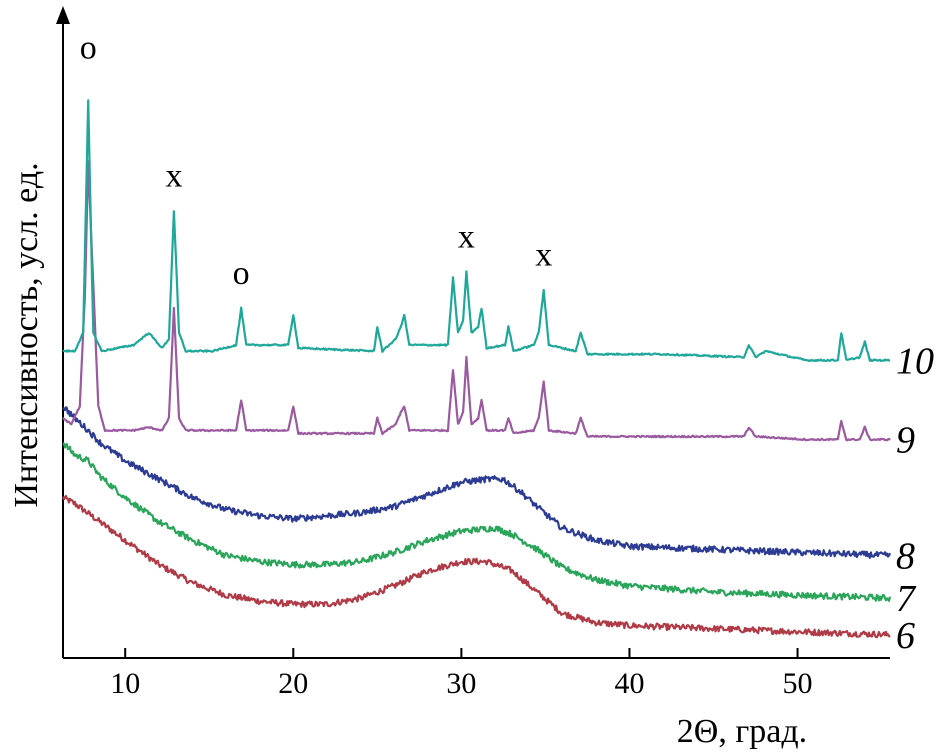  What do you see at coordinates (125, 683) in the screenshot?
I see `x-tick-label-10: 10` at bounding box center [125, 683].